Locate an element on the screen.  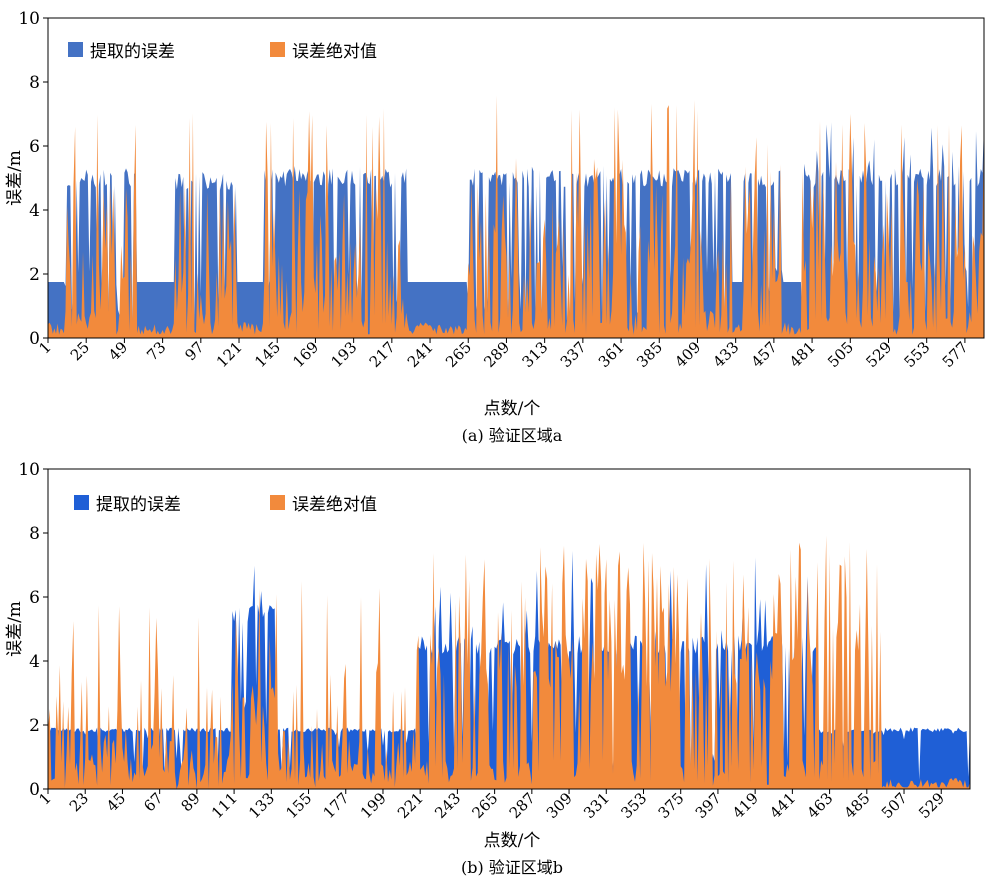
x-tick-label: 337 is located at coordinates (573, 354).